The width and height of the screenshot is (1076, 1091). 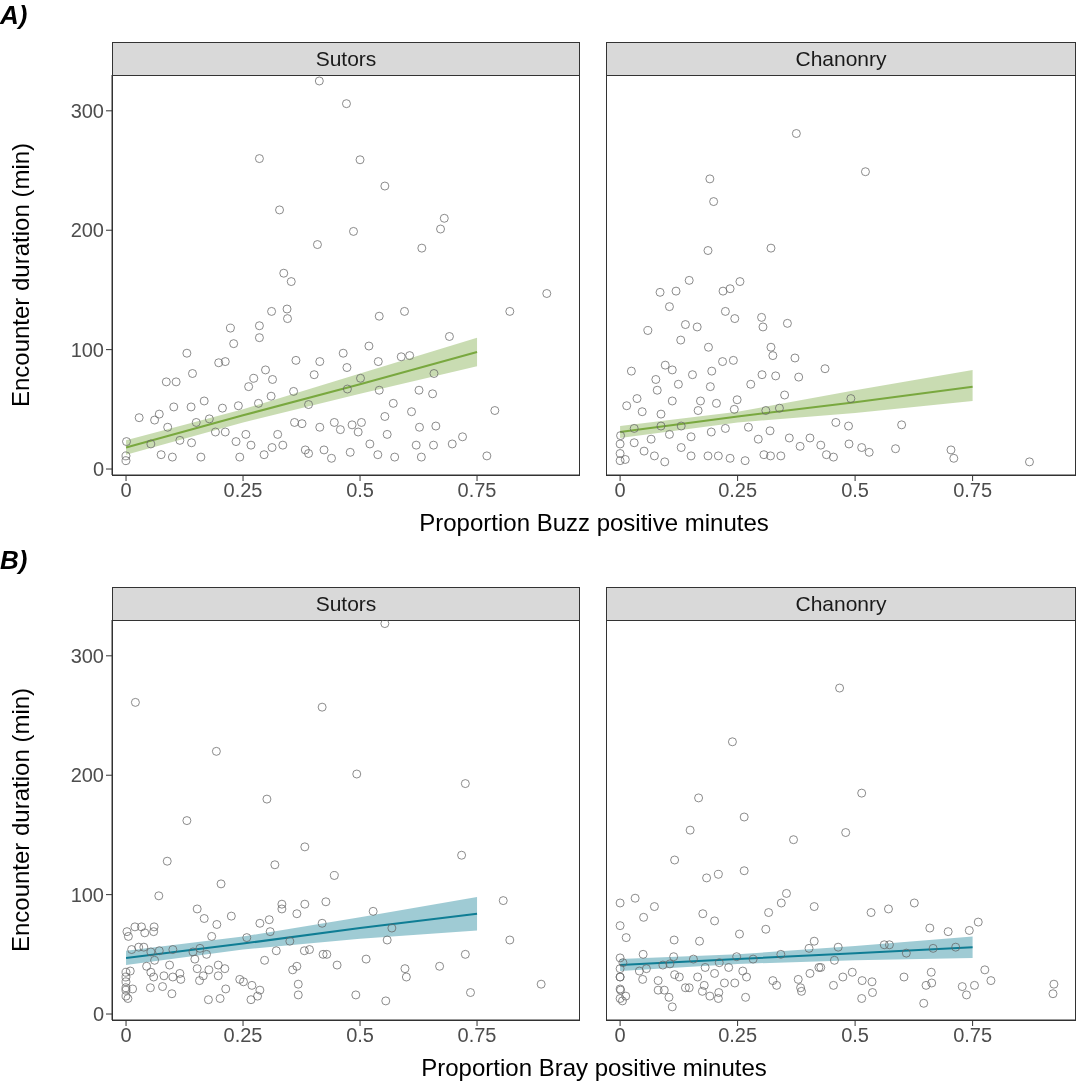 I want to click on line-series, so click(x=302, y=935).